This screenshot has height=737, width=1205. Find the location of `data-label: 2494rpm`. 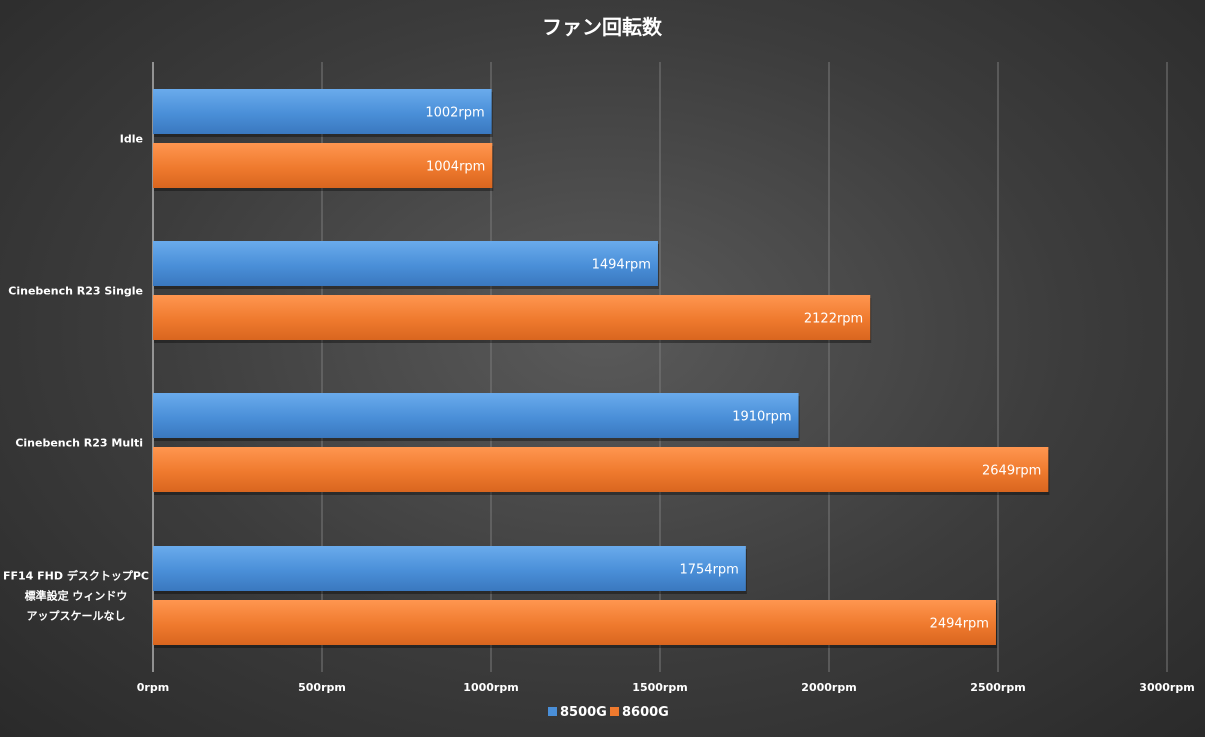

data-label: 2494rpm is located at coordinates (959, 624).